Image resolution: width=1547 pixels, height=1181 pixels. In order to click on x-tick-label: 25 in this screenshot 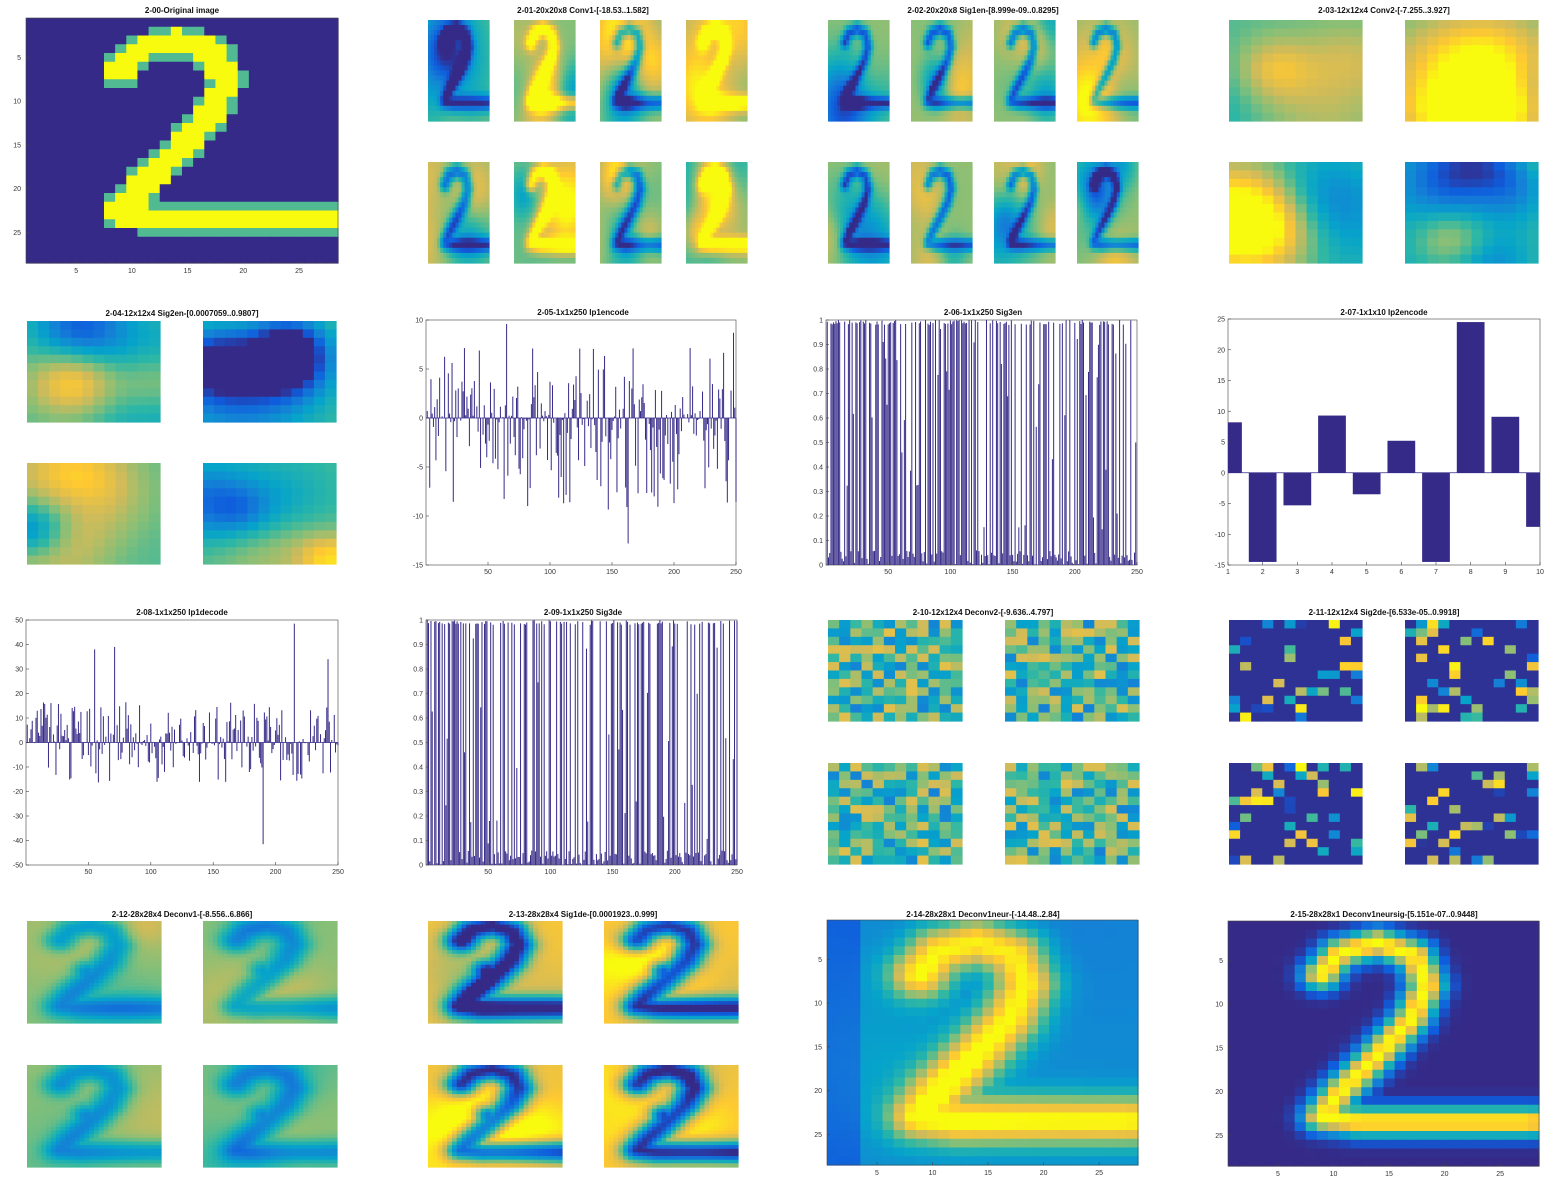, I will do `click(299, 271)`.